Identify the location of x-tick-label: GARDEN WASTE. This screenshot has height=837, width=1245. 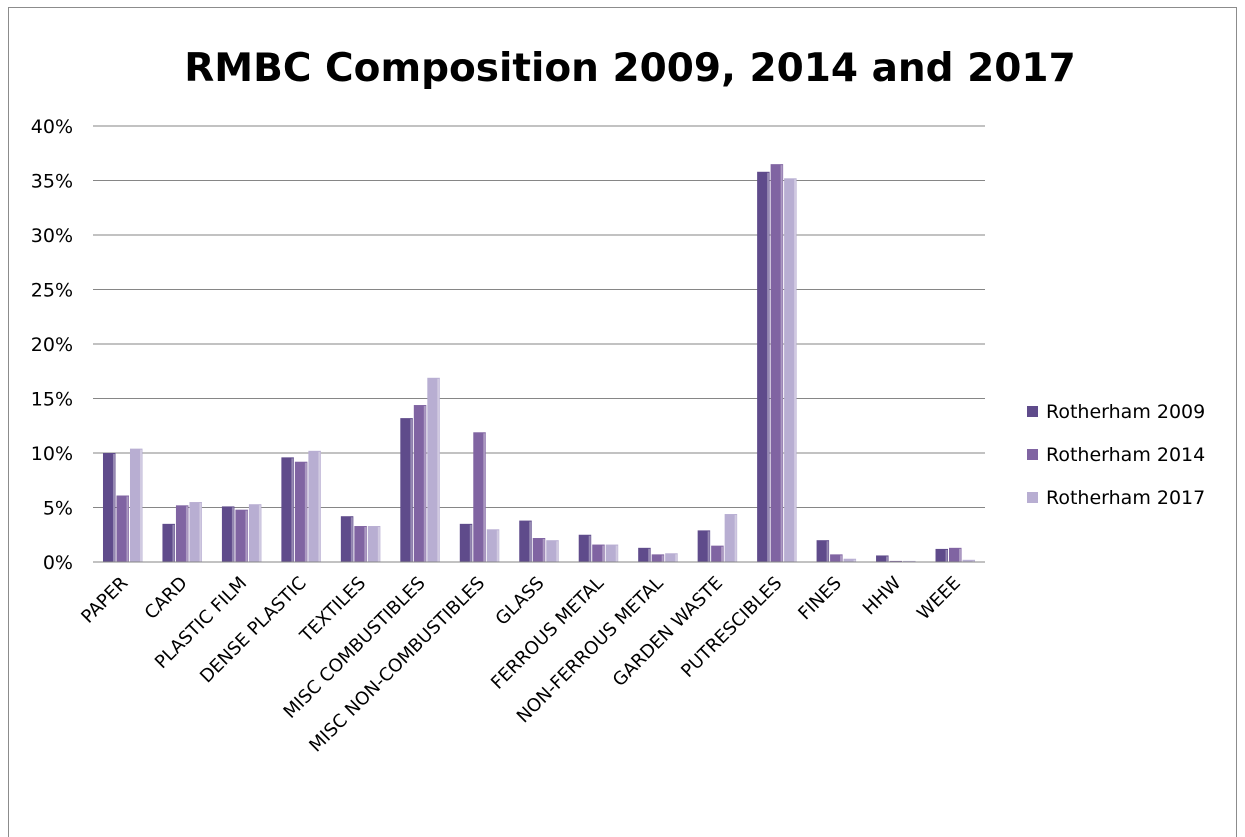
(668, 632).